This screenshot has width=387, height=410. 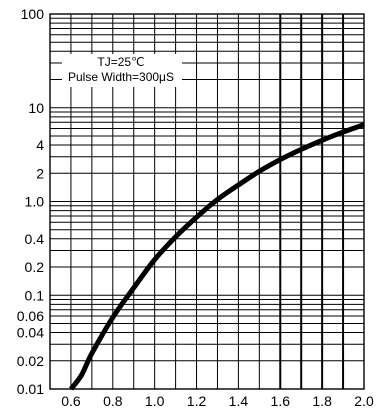 I want to click on x-tick-label: 1.0, so click(x=155, y=401).